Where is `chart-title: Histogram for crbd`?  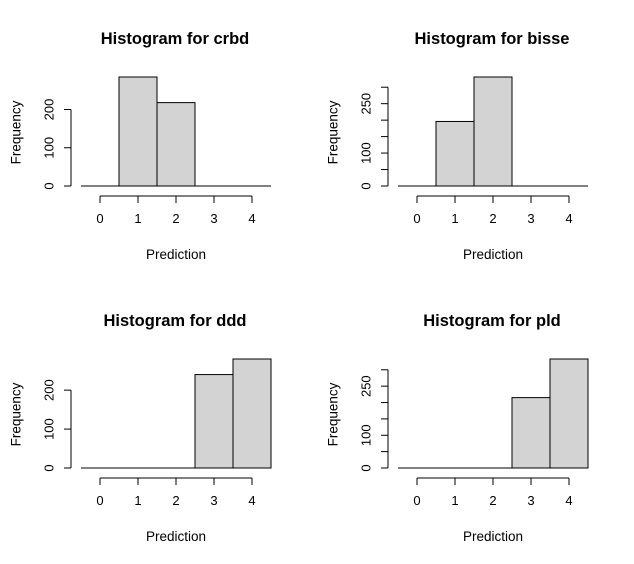
chart-title: Histogram for crbd is located at coordinates (175, 39).